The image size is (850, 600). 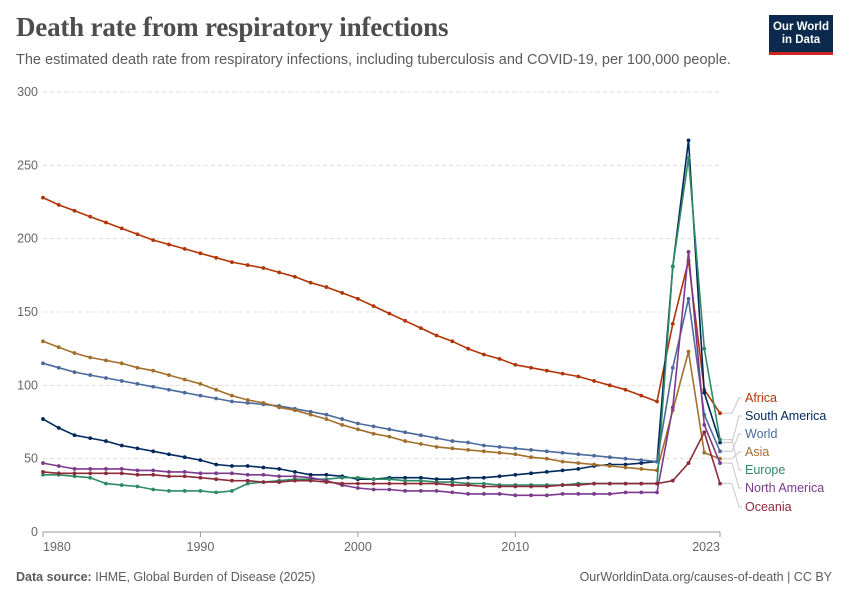 What do you see at coordinates (757, 452) in the screenshot?
I see `legend-label-asia: Asia` at bounding box center [757, 452].